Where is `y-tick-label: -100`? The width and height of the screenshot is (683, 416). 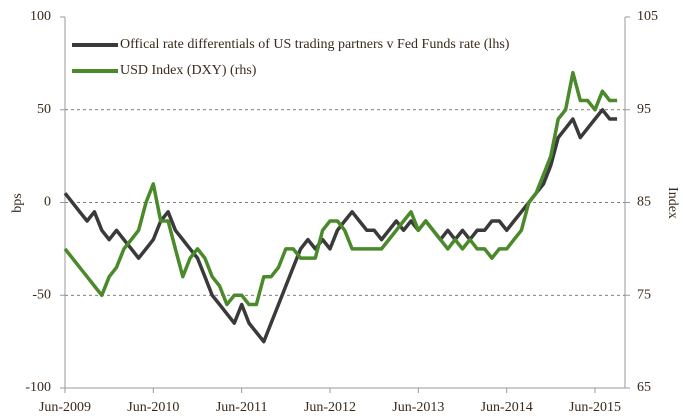 y-tick-label: -100 is located at coordinates (38, 387).